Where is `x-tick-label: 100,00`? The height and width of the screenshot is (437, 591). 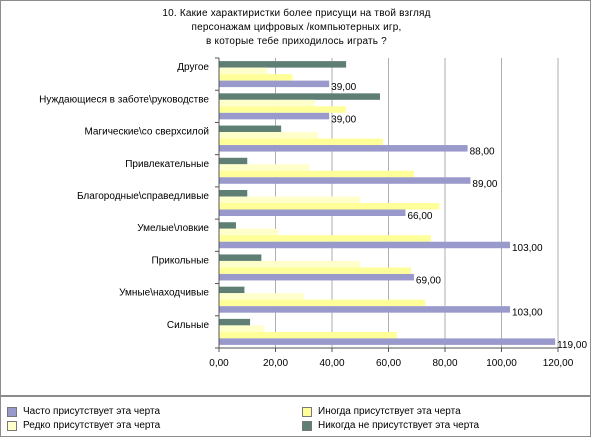
x-tick-label: 100,00 is located at coordinates (501, 363).